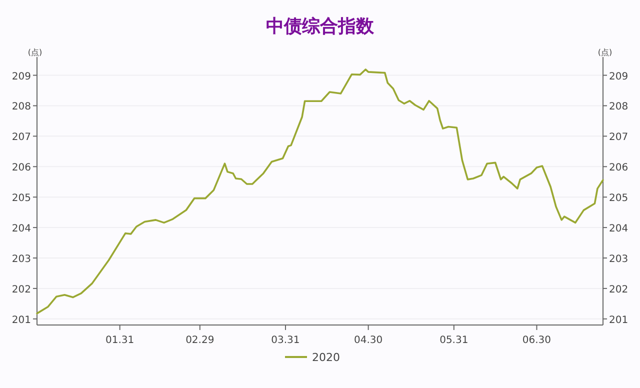 The width and height of the screenshot is (640, 388). Describe the element at coordinates (618, 107) in the screenshot. I see `y2-tick-label: 208` at that location.